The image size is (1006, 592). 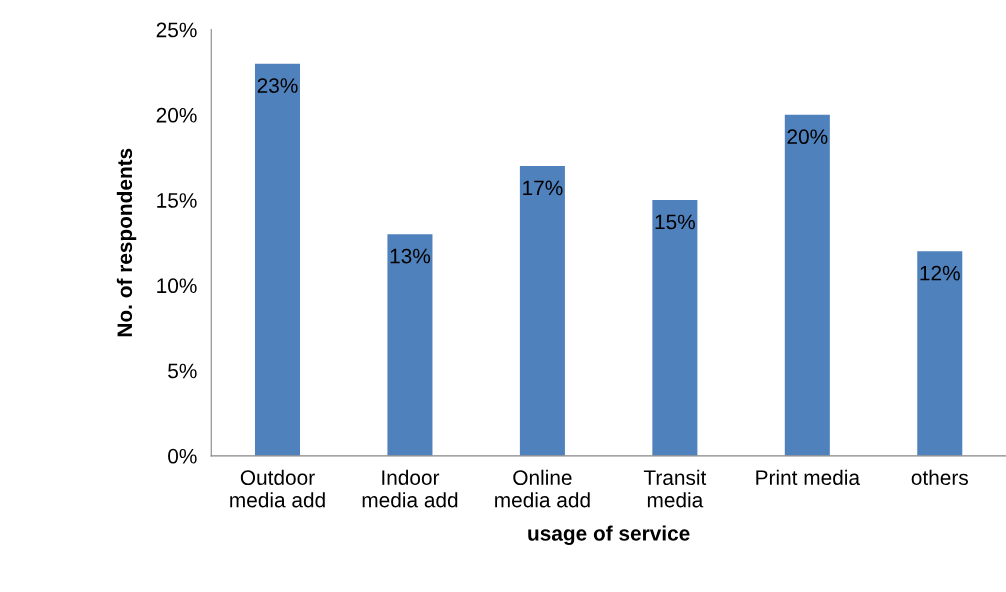 I want to click on y-tick-label: 25%, so click(x=176, y=30).